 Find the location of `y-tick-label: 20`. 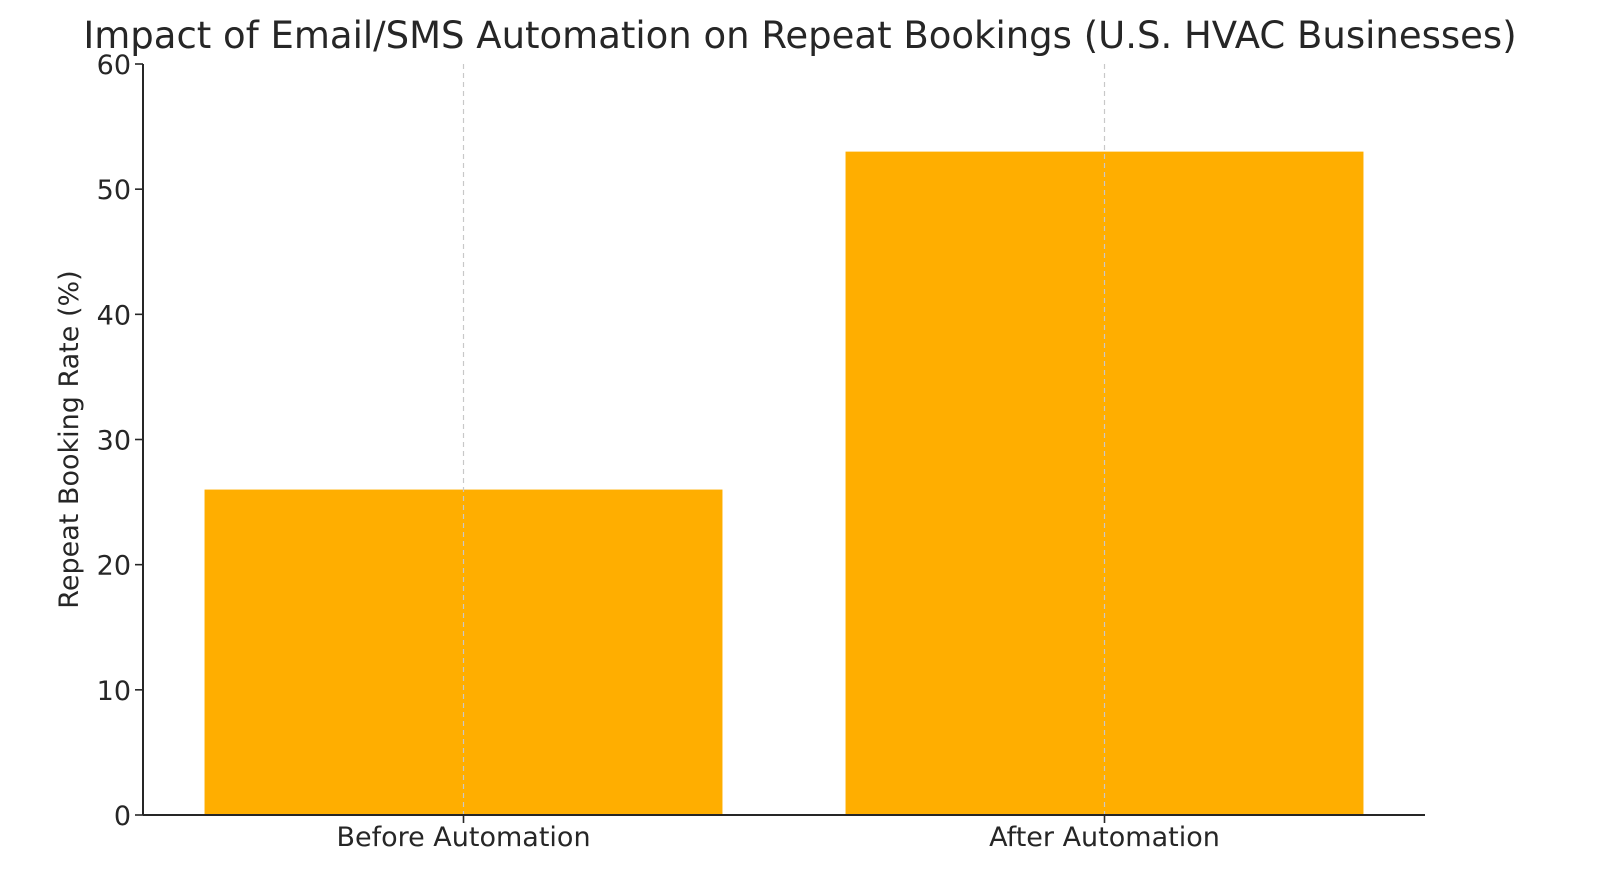

y-tick-label: 20 is located at coordinates (114, 566).